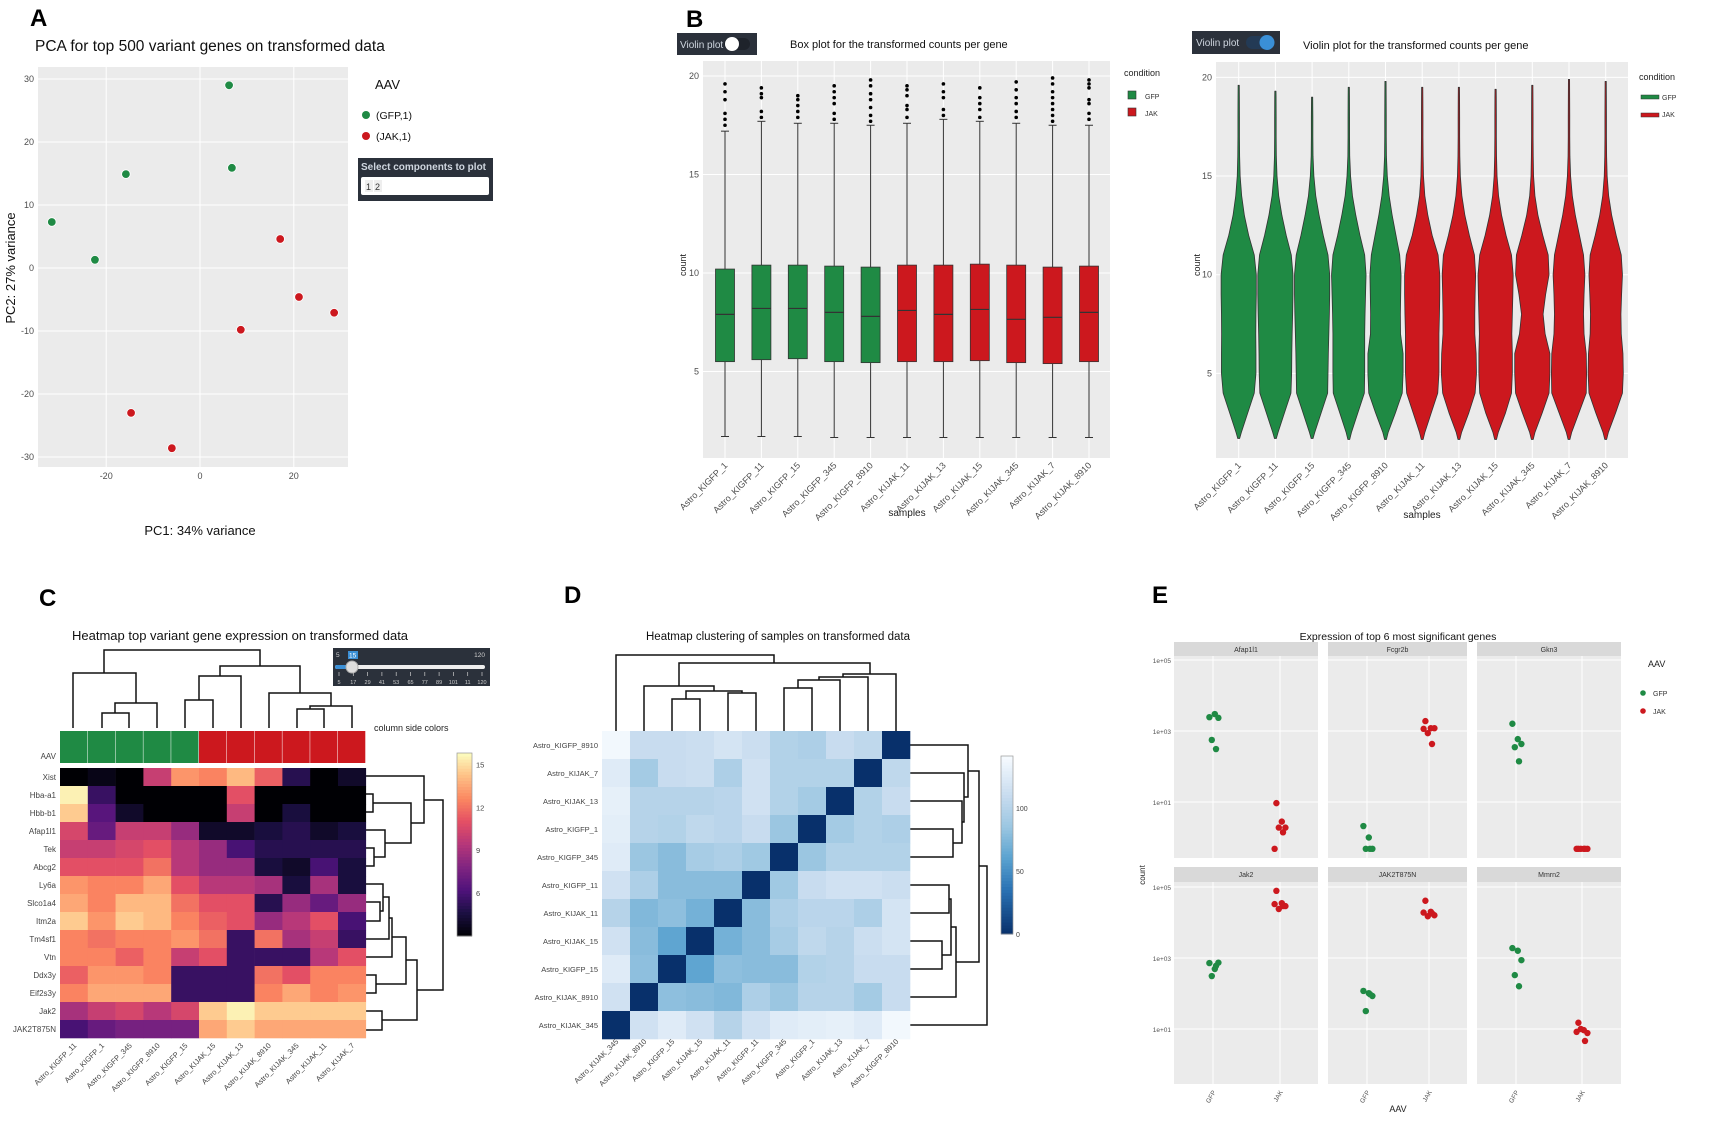  What do you see at coordinates (1132, 112) in the screenshot?
I see `box-legend-jak-key` at bounding box center [1132, 112].